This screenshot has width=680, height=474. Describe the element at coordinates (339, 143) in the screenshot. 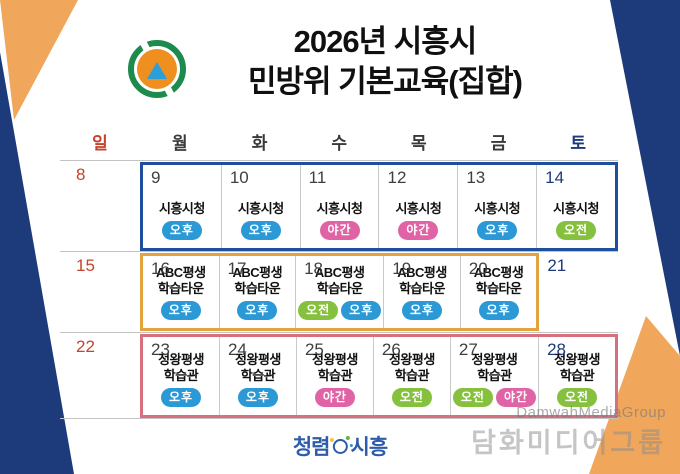

I see `weekday-label: 수` at that location.